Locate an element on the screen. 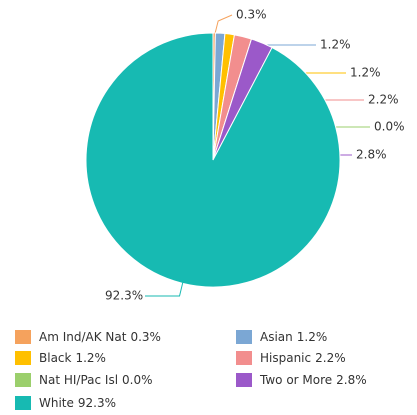 The height and width of the screenshot is (415, 417). legend-label: Nat HI/Pac Isl 0.0% is located at coordinates (96, 380).